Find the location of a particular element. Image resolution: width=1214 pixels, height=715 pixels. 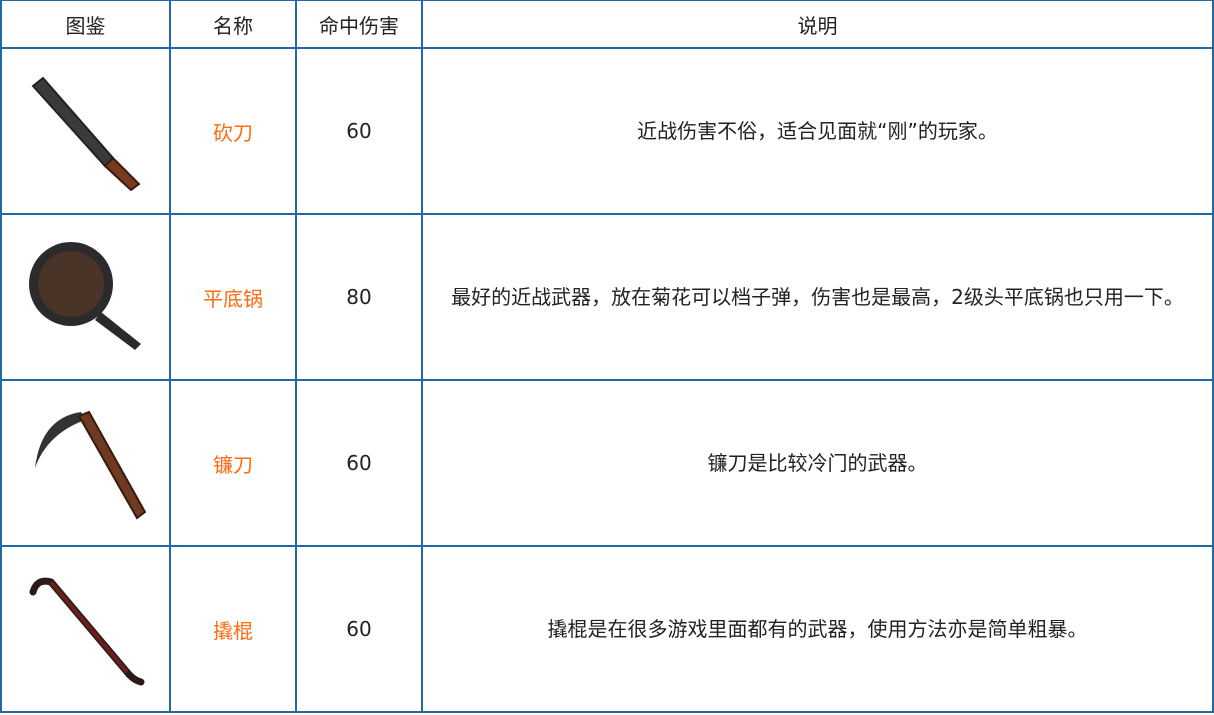

header-image: 图鉴 is located at coordinates (85, 24).